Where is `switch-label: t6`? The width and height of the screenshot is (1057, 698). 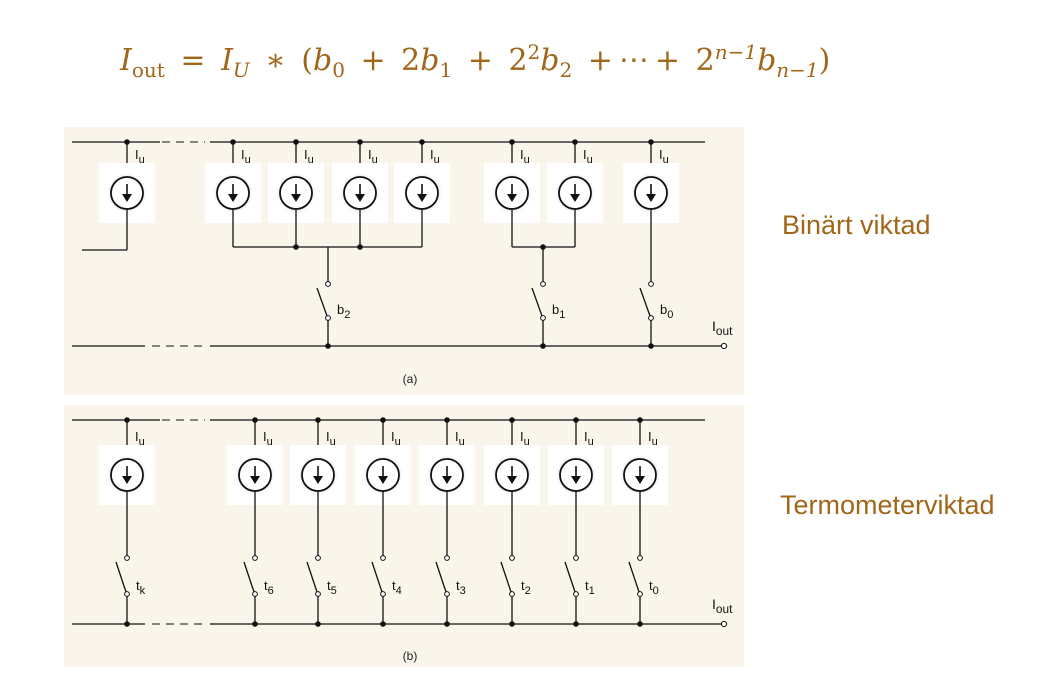
switch-label: t6 is located at coordinates (269, 587).